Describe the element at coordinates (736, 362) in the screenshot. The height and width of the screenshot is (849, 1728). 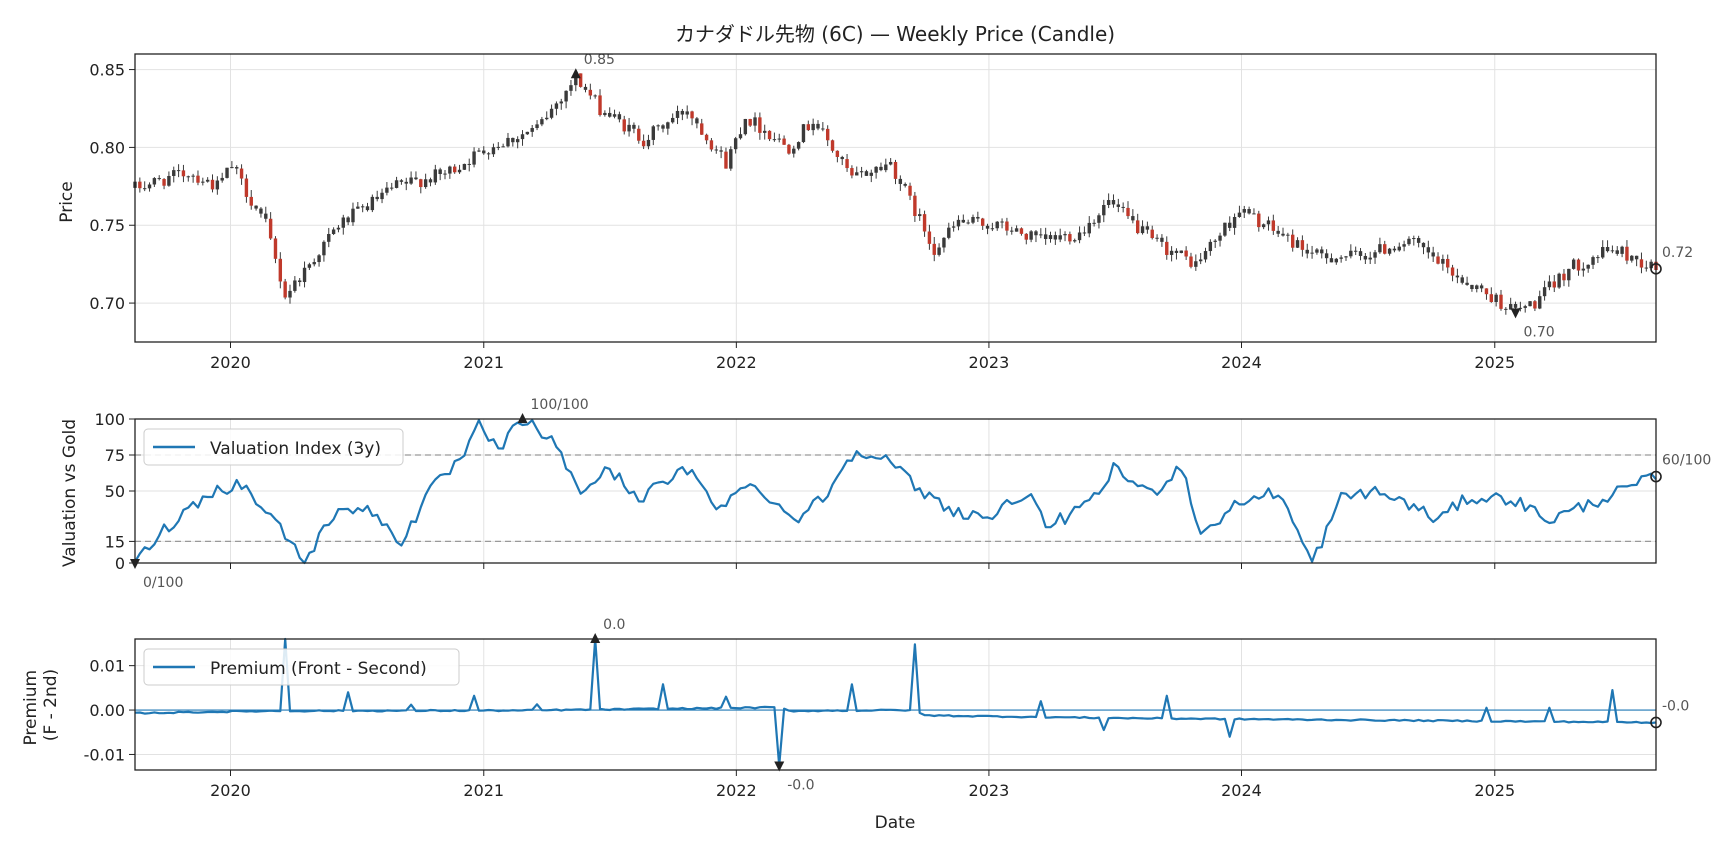
I see `price-x-tick-label: 2022` at that location.